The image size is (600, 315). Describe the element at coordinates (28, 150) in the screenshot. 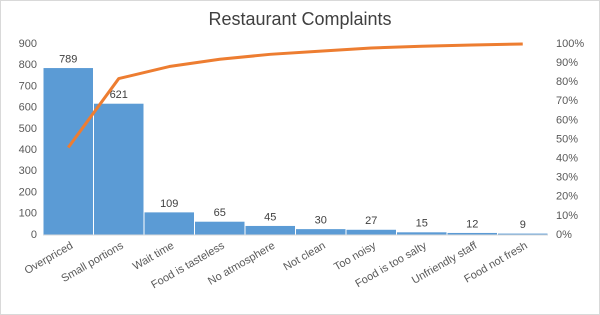

I see `y-tick-label: 400` at that location.